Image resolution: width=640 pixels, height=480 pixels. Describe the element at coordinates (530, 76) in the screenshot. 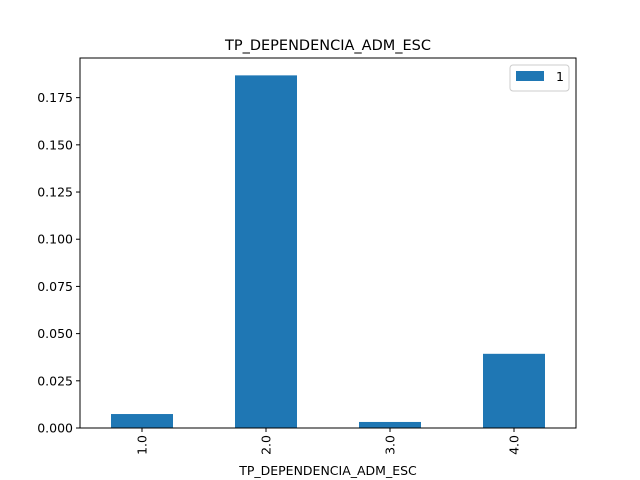

I see `legend-swatch` at that location.